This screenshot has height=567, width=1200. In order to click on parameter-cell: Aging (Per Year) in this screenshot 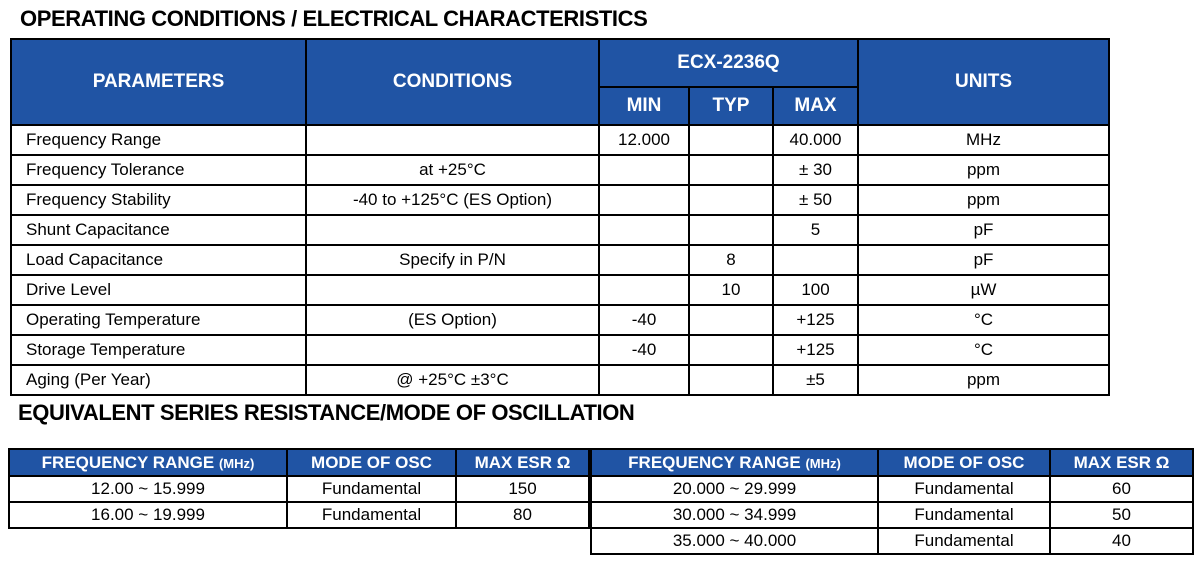, I will do `click(158, 380)`.